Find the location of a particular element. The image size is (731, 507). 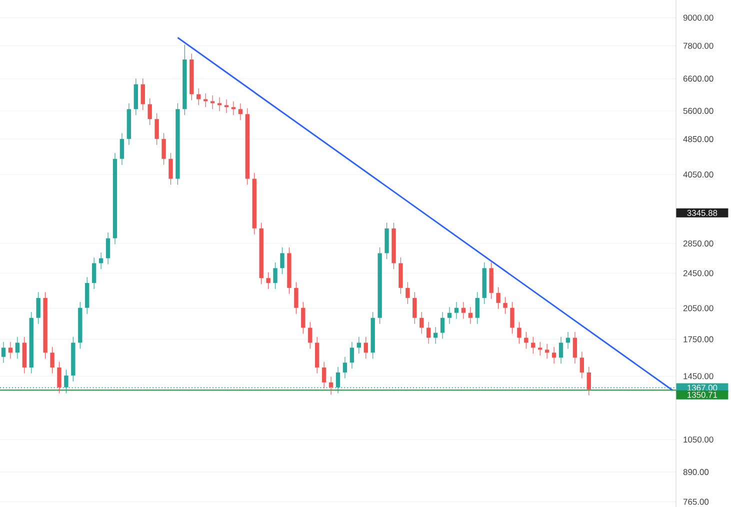

y-tick-label: 4850.00 is located at coordinates (698, 139).